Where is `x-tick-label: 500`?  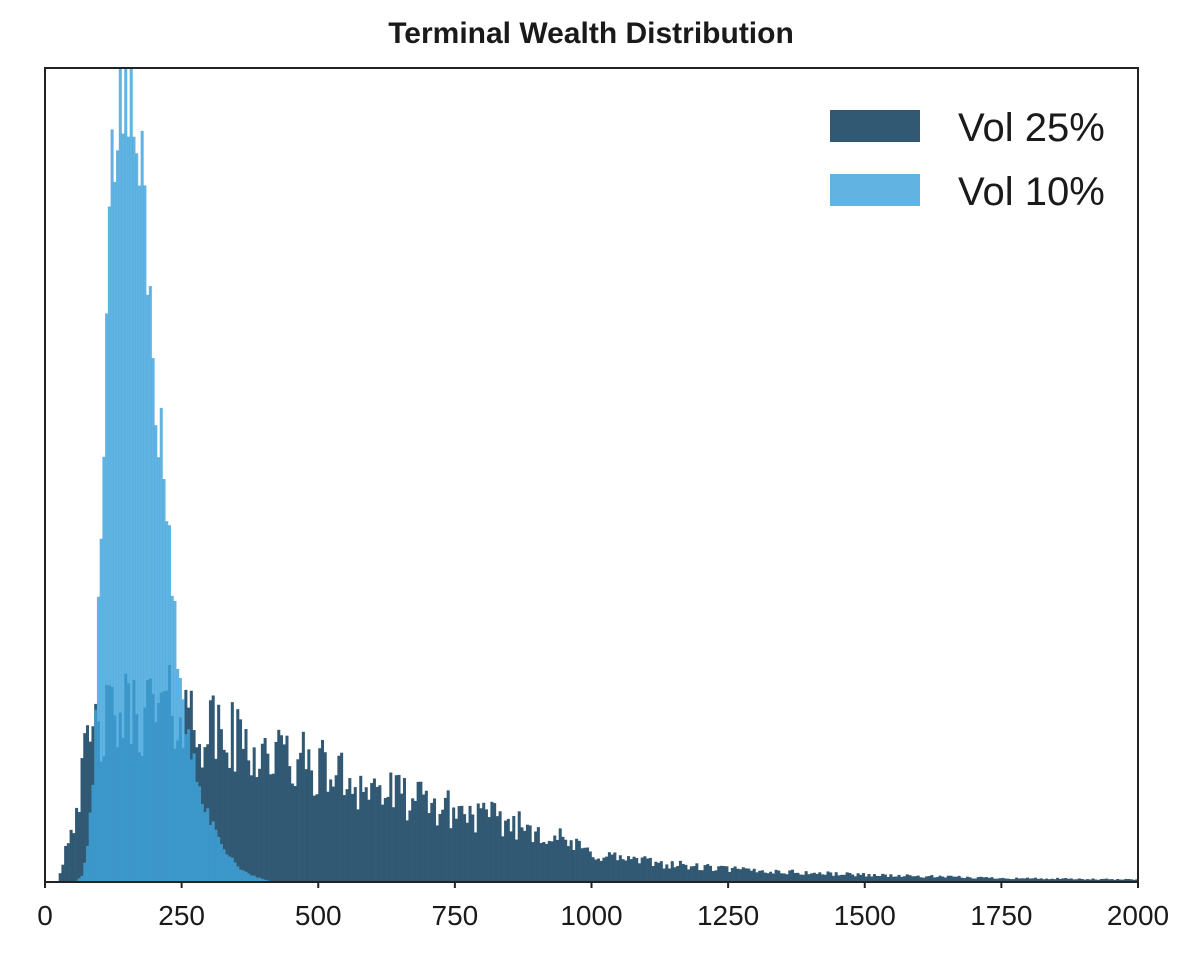 x-tick-label: 500 is located at coordinates (318, 915).